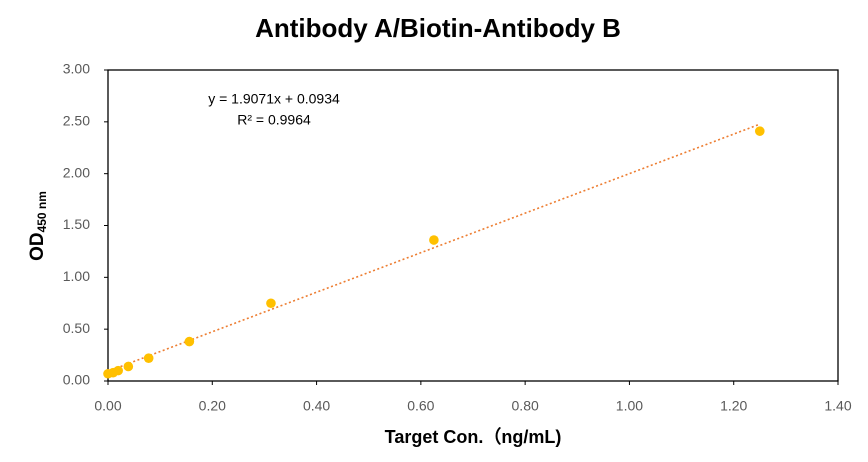 The image size is (868, 462). I want to click on trendline-r2: R² = 0.9964, so click(274, 120).